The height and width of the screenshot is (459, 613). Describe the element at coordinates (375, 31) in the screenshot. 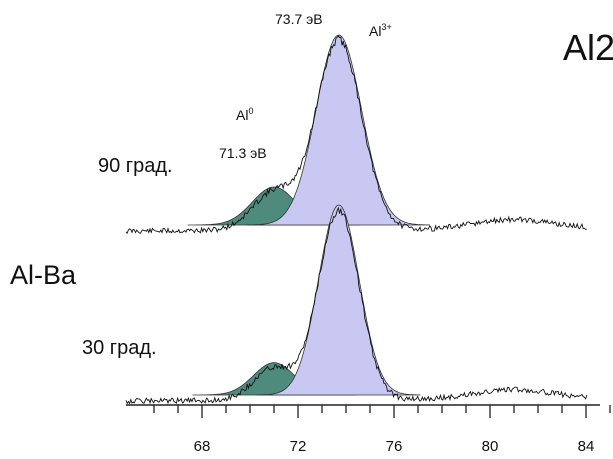

I see `peak-al3-label-main: Al` at that location.